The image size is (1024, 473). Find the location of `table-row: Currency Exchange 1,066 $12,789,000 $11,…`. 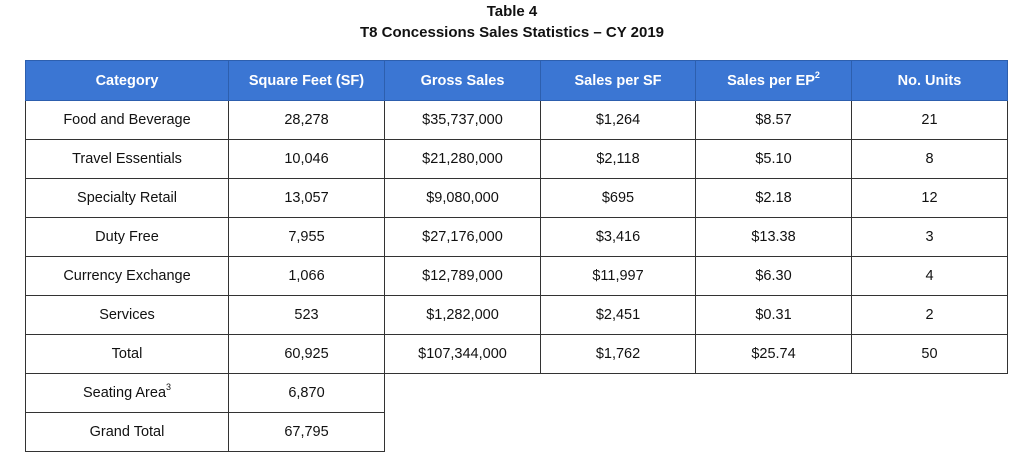

table-row: Currency Exchange 1,066 $12,789,000 $11,… is located at coordinates (516, 276).